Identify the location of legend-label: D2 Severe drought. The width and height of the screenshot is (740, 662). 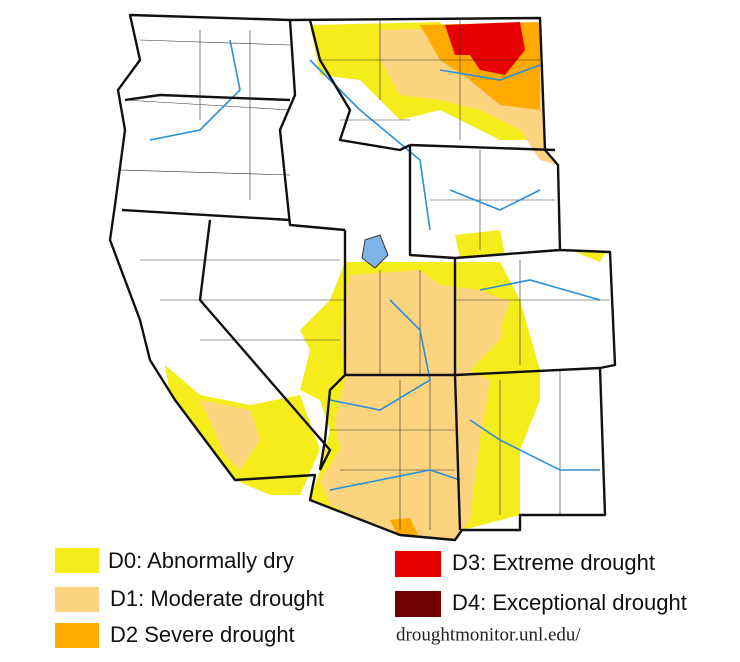
(202, 634).